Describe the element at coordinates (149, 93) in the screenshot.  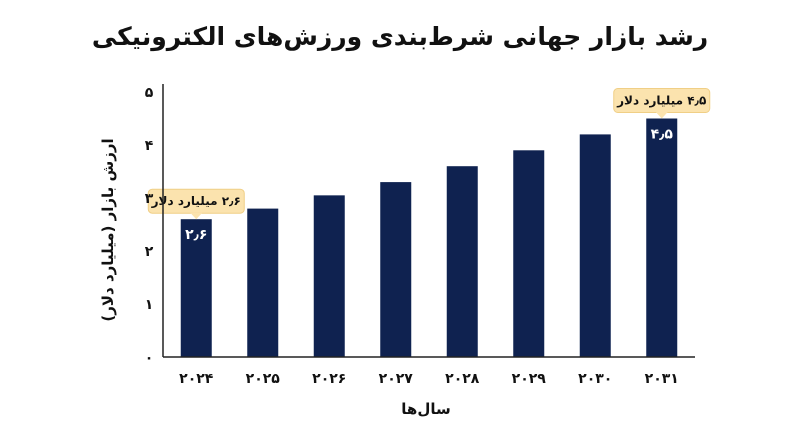
I see `y-tick-label: ۵` at that location.